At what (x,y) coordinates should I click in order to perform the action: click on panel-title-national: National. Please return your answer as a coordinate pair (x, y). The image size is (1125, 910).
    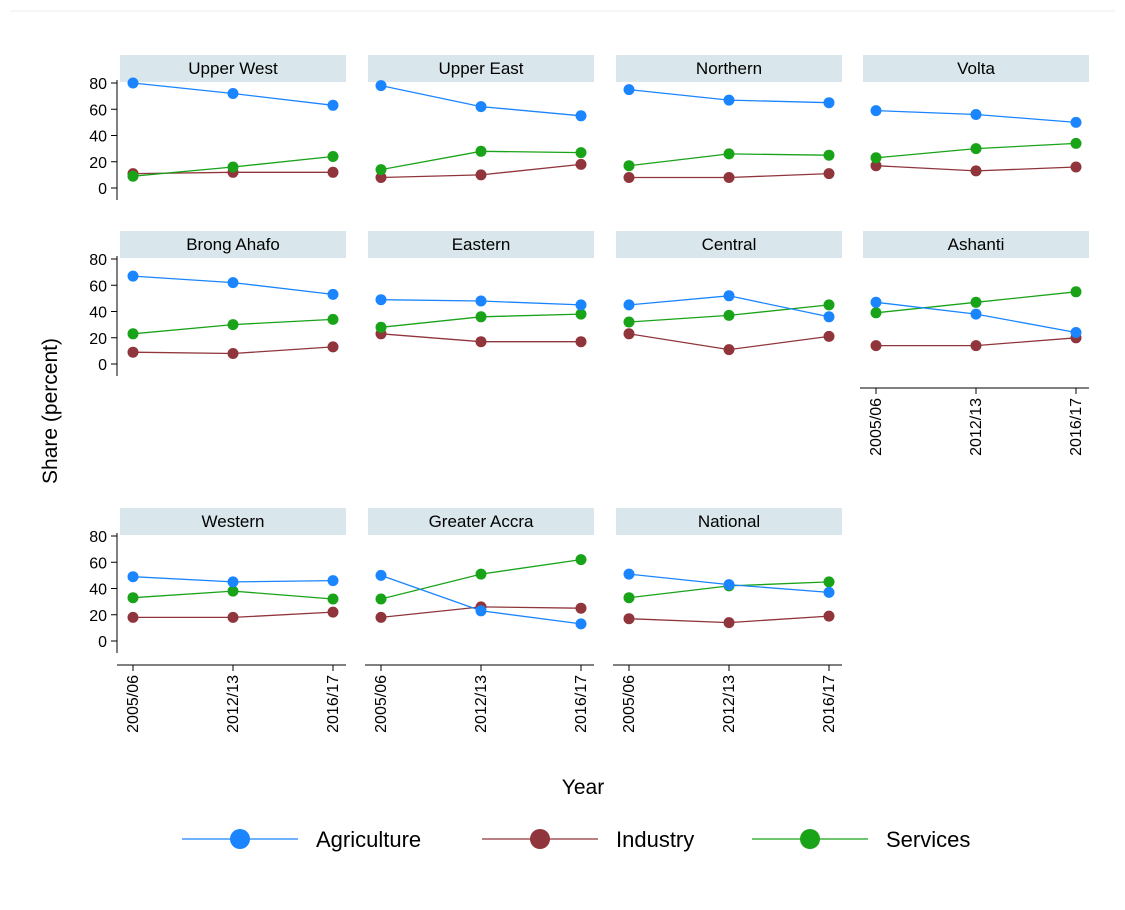
    Looking at the image, I should click on (729, 521).